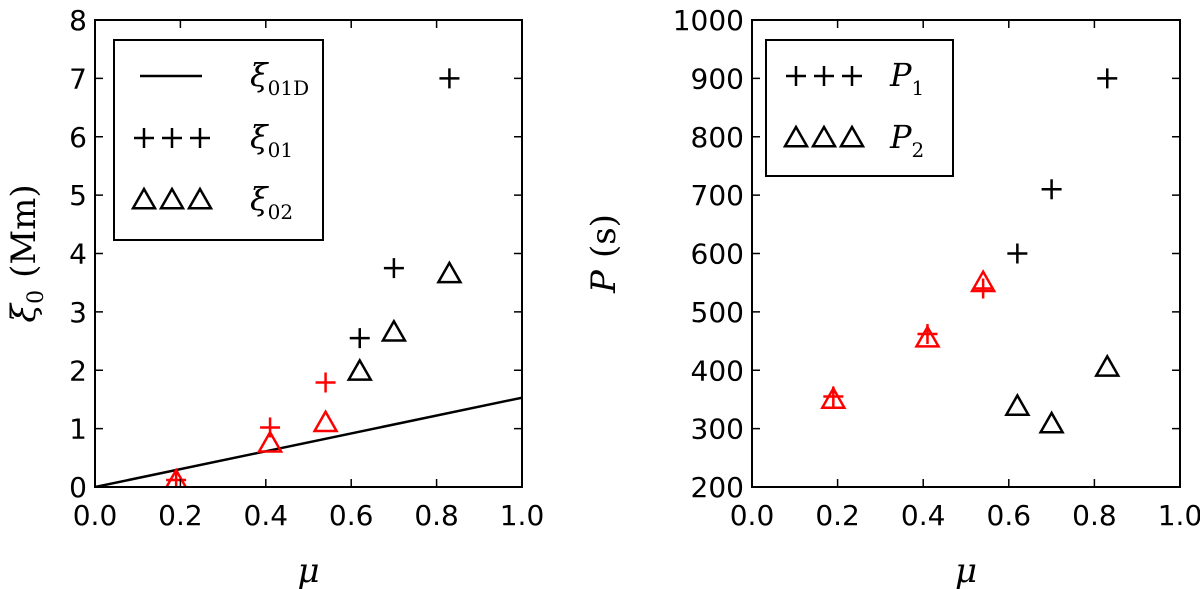 This screenshot has width=1200, height=589. What do you see at coordinates (717, 137) in the screenshot?
I see `y-tick-label: 800` at bounding box center [717, 137].